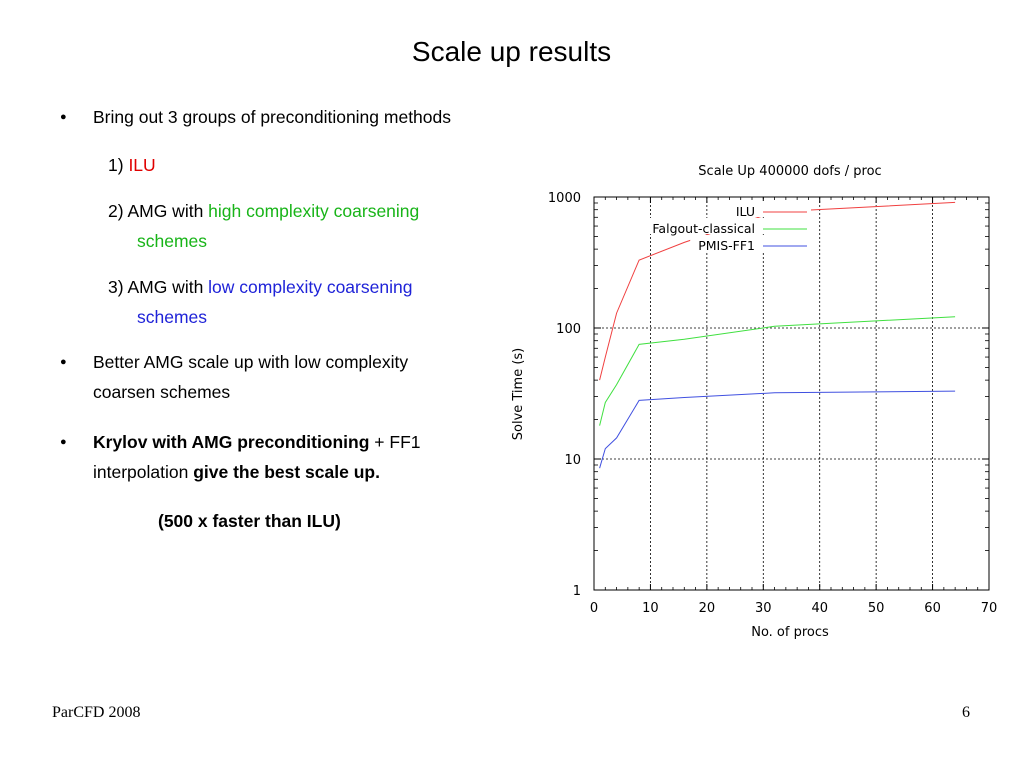 The image size is (1023, 767). I want to click on legend-label: PMIS-FF1, so click(726, 245).